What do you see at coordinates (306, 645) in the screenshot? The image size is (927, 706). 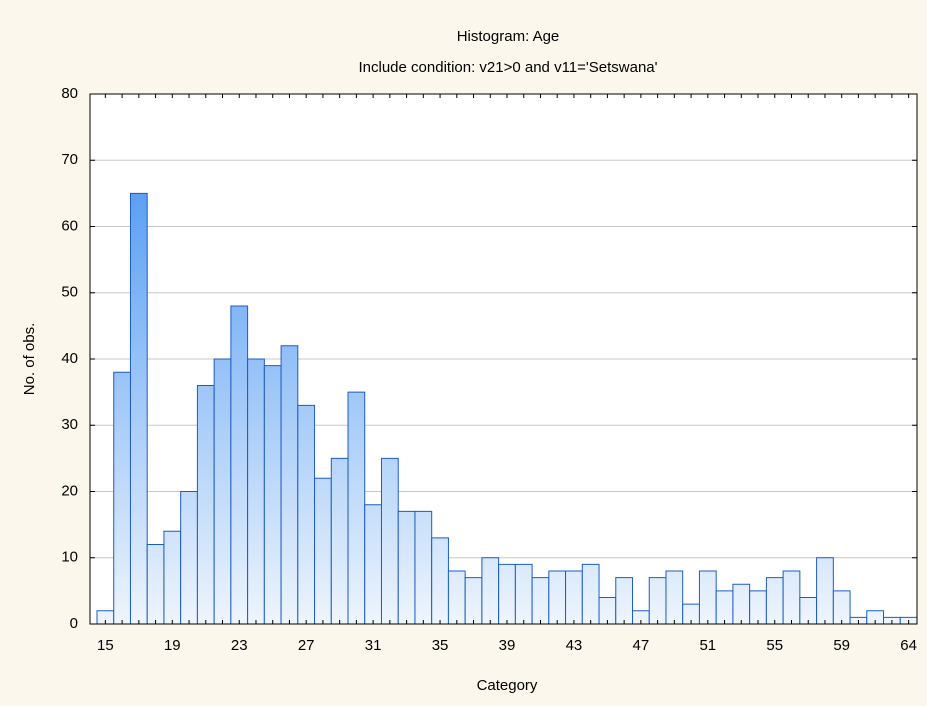 I see `x-tick-label: 27` at bounding box center [306, 645].